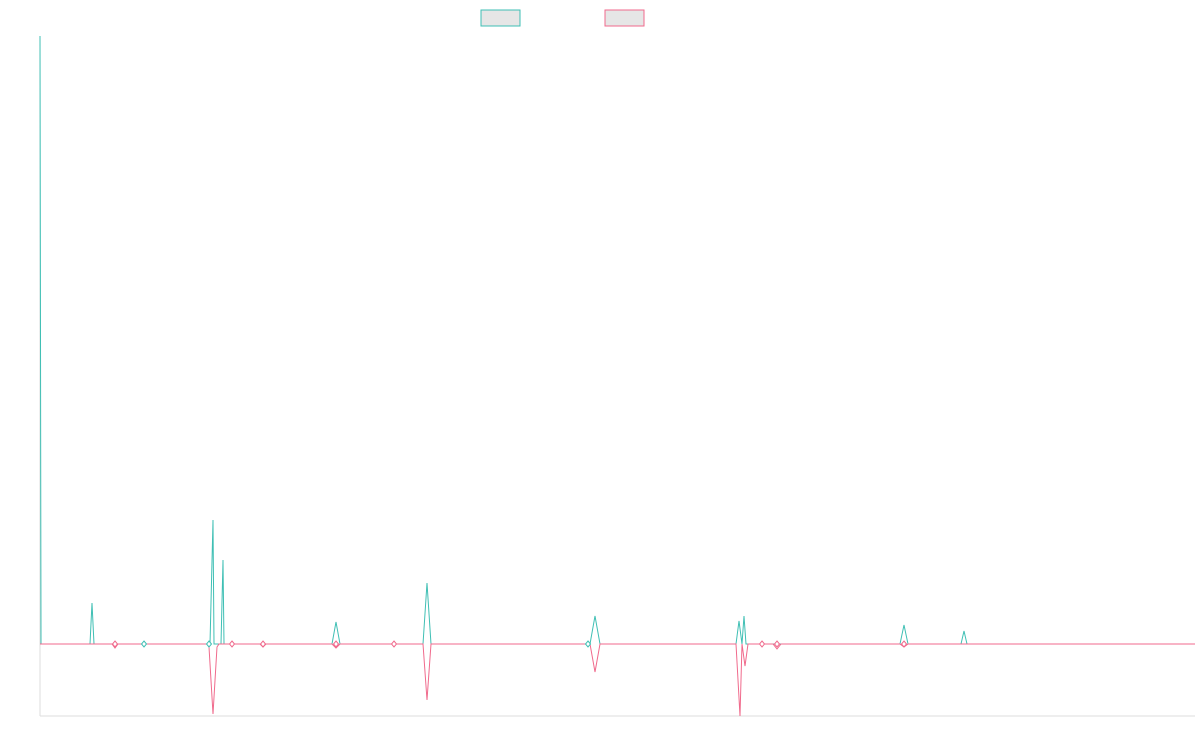  I want to click on legend, so click(562, 18).